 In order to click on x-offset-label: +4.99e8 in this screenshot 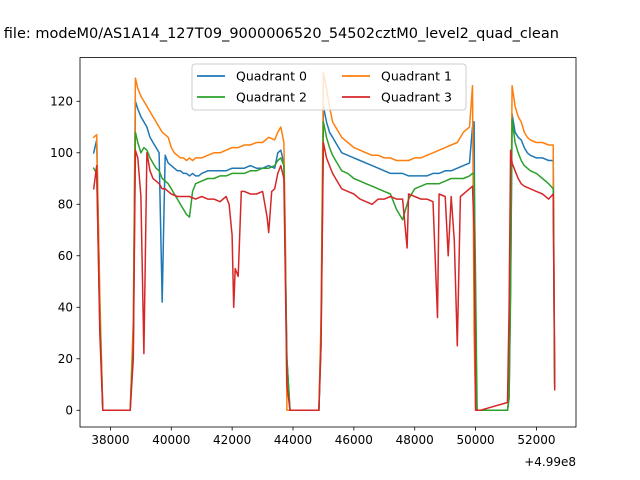, I will do `click(550, 462)`.